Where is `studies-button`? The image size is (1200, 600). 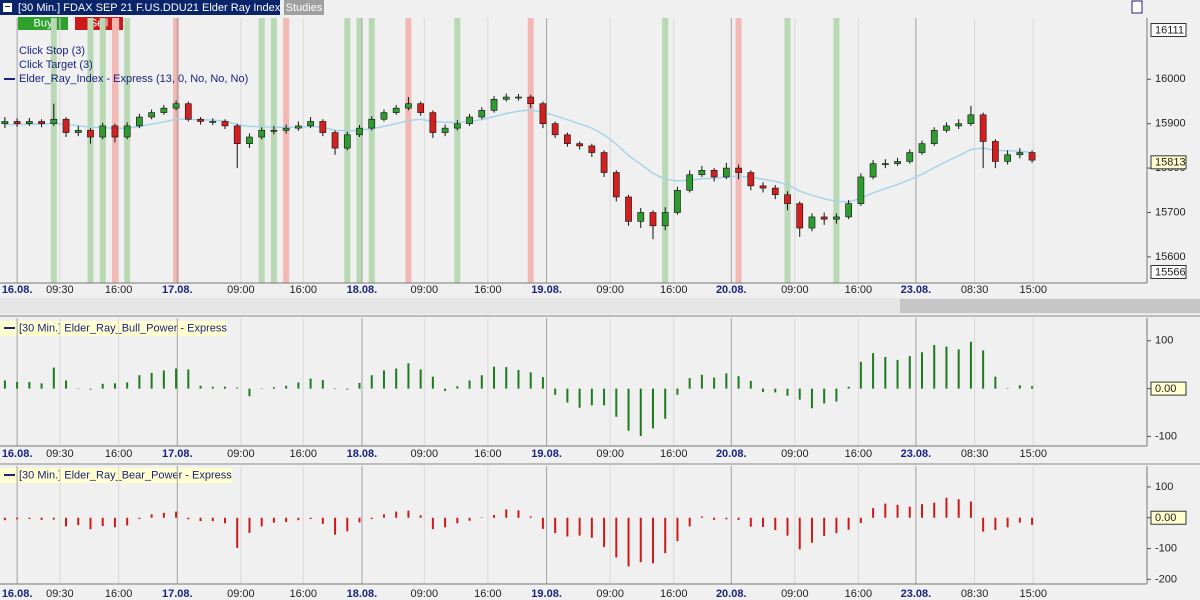 studies-button is located at coordinates (304, 7).